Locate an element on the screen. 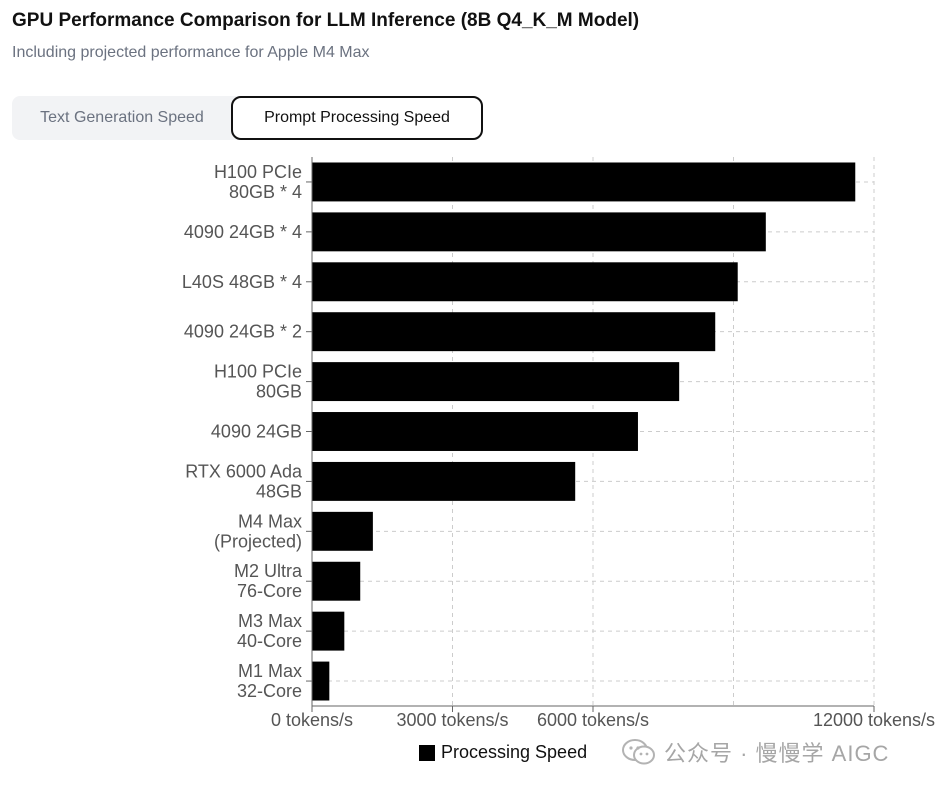 The width and height of the screenshot is (937, 789). x-tick-label: 12000 tokens/s is located at coordinates (874, 720).